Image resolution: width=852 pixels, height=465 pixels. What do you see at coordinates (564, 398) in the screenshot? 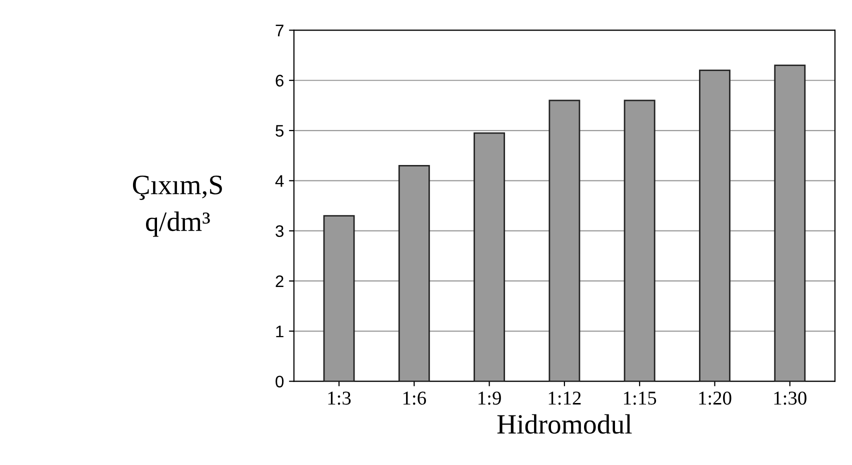
I see `x-tick-label: 1:12` at bounding box center [564, 398].